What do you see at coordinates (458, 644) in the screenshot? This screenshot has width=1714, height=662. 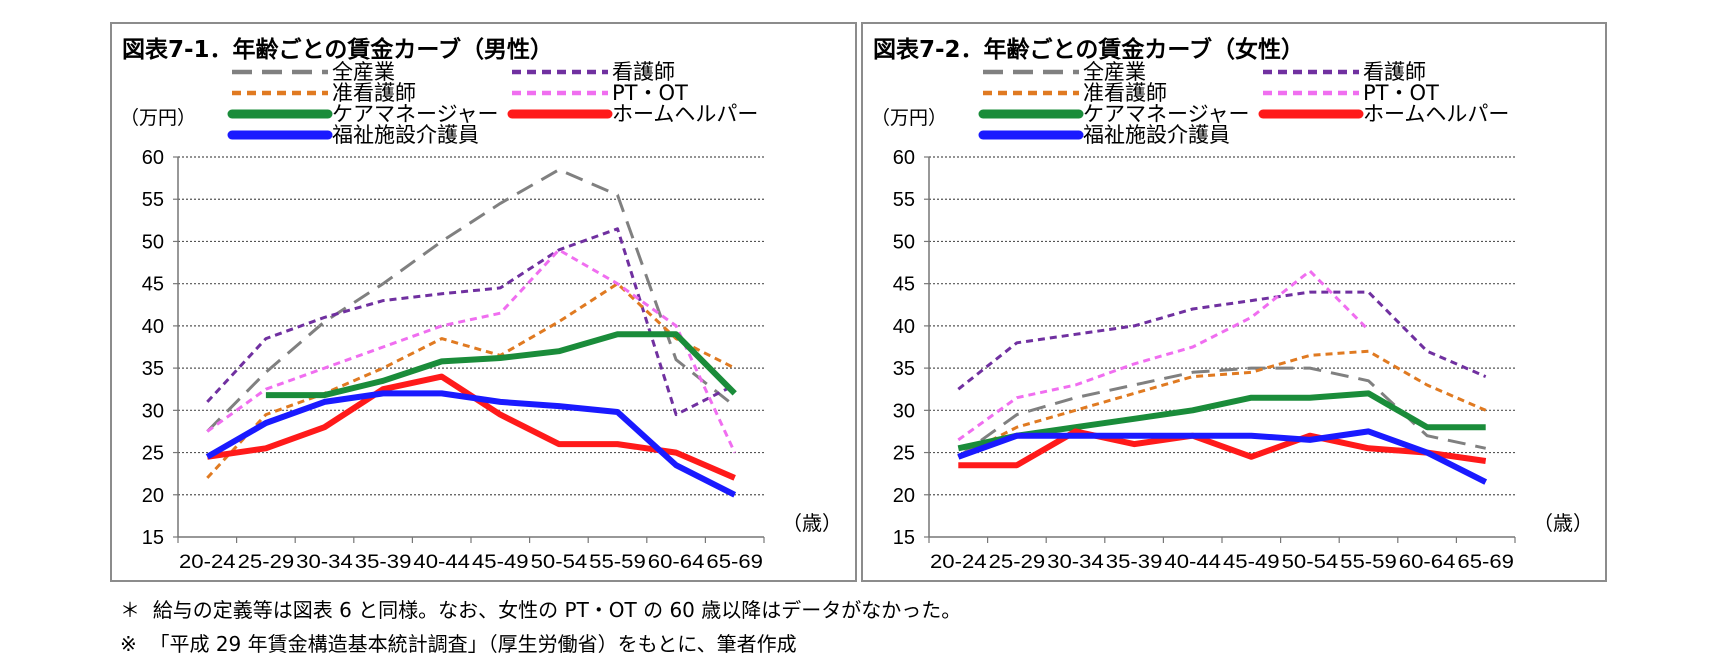 I see `footnote-source: ※ 「平成 29 年賃金構造基本統計調査」（厚生労働省）をもとに、筆者作成` at bounding box center [458, 644].